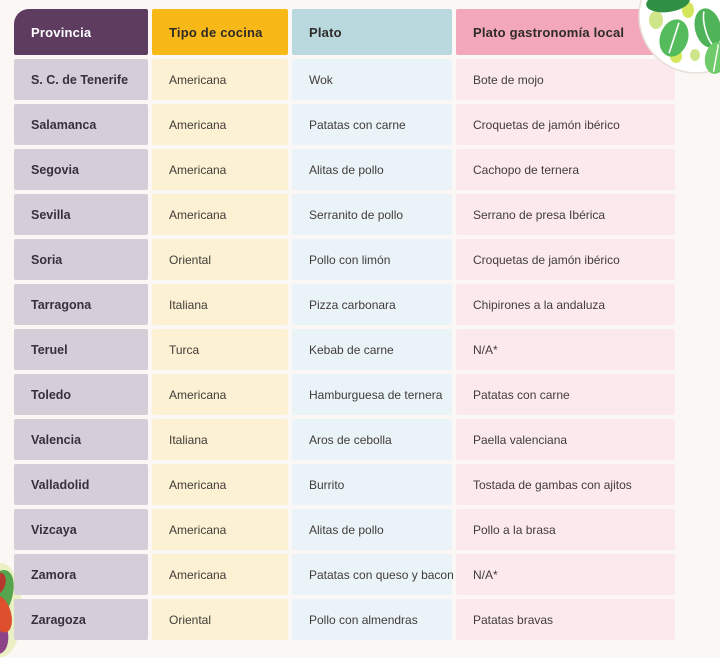 The image size is (720, 658). I want to click on cell-provincia: Valladolid, so click(81, 484).